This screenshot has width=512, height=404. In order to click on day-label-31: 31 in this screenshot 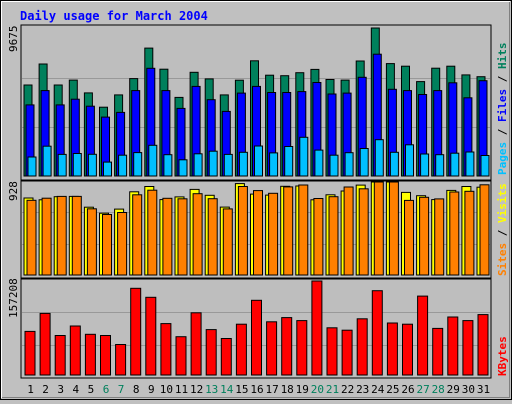, I will do `click(483, 389)`.